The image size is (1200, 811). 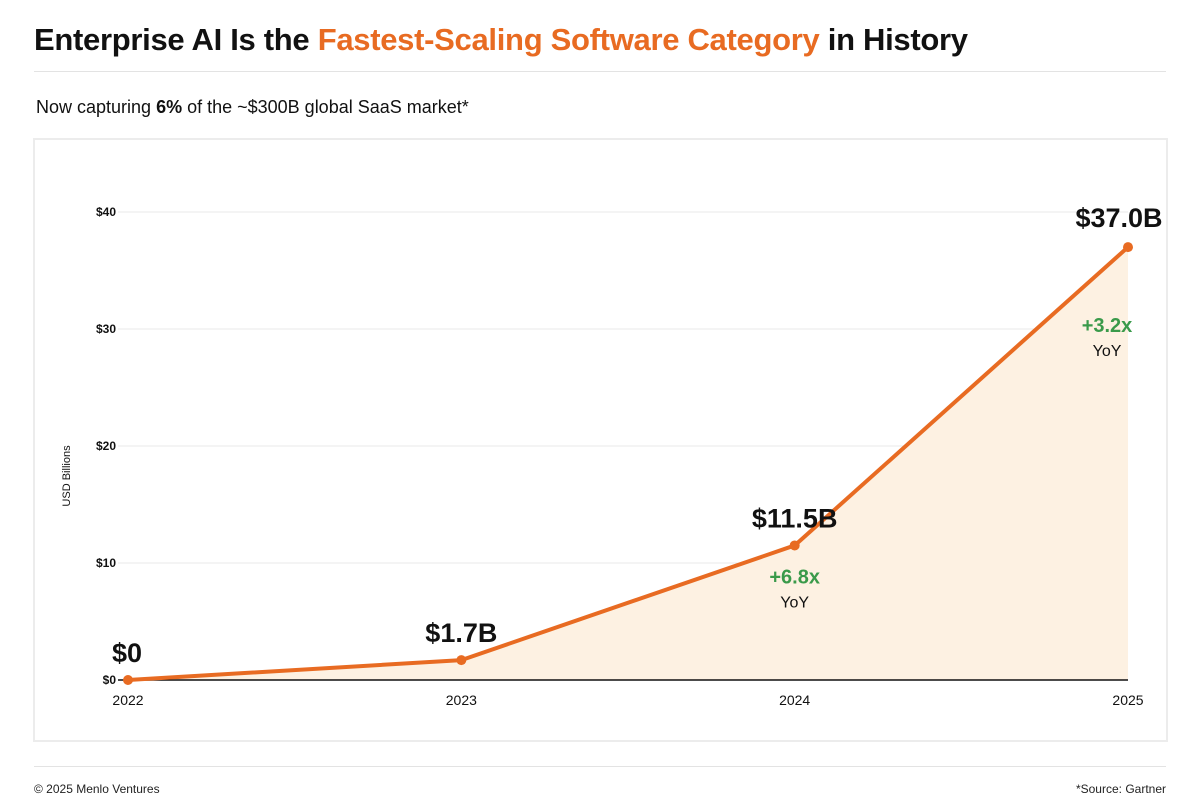 What do you see at coordinates (1107, 326) in the screenshot?
I see `growth-annotation: +3.2x` at bounding box center [1107, 326].